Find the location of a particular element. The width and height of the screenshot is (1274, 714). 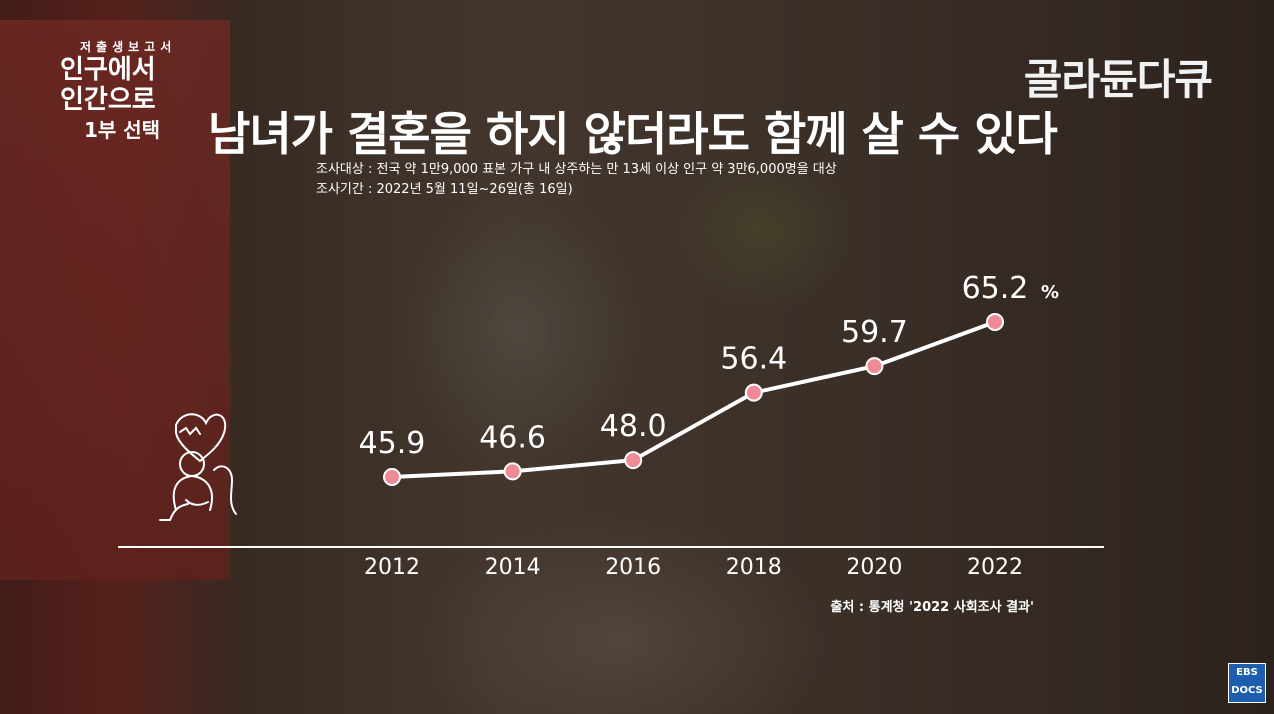

x-tick-2022: 2022 is located at coordinates (995, 567).